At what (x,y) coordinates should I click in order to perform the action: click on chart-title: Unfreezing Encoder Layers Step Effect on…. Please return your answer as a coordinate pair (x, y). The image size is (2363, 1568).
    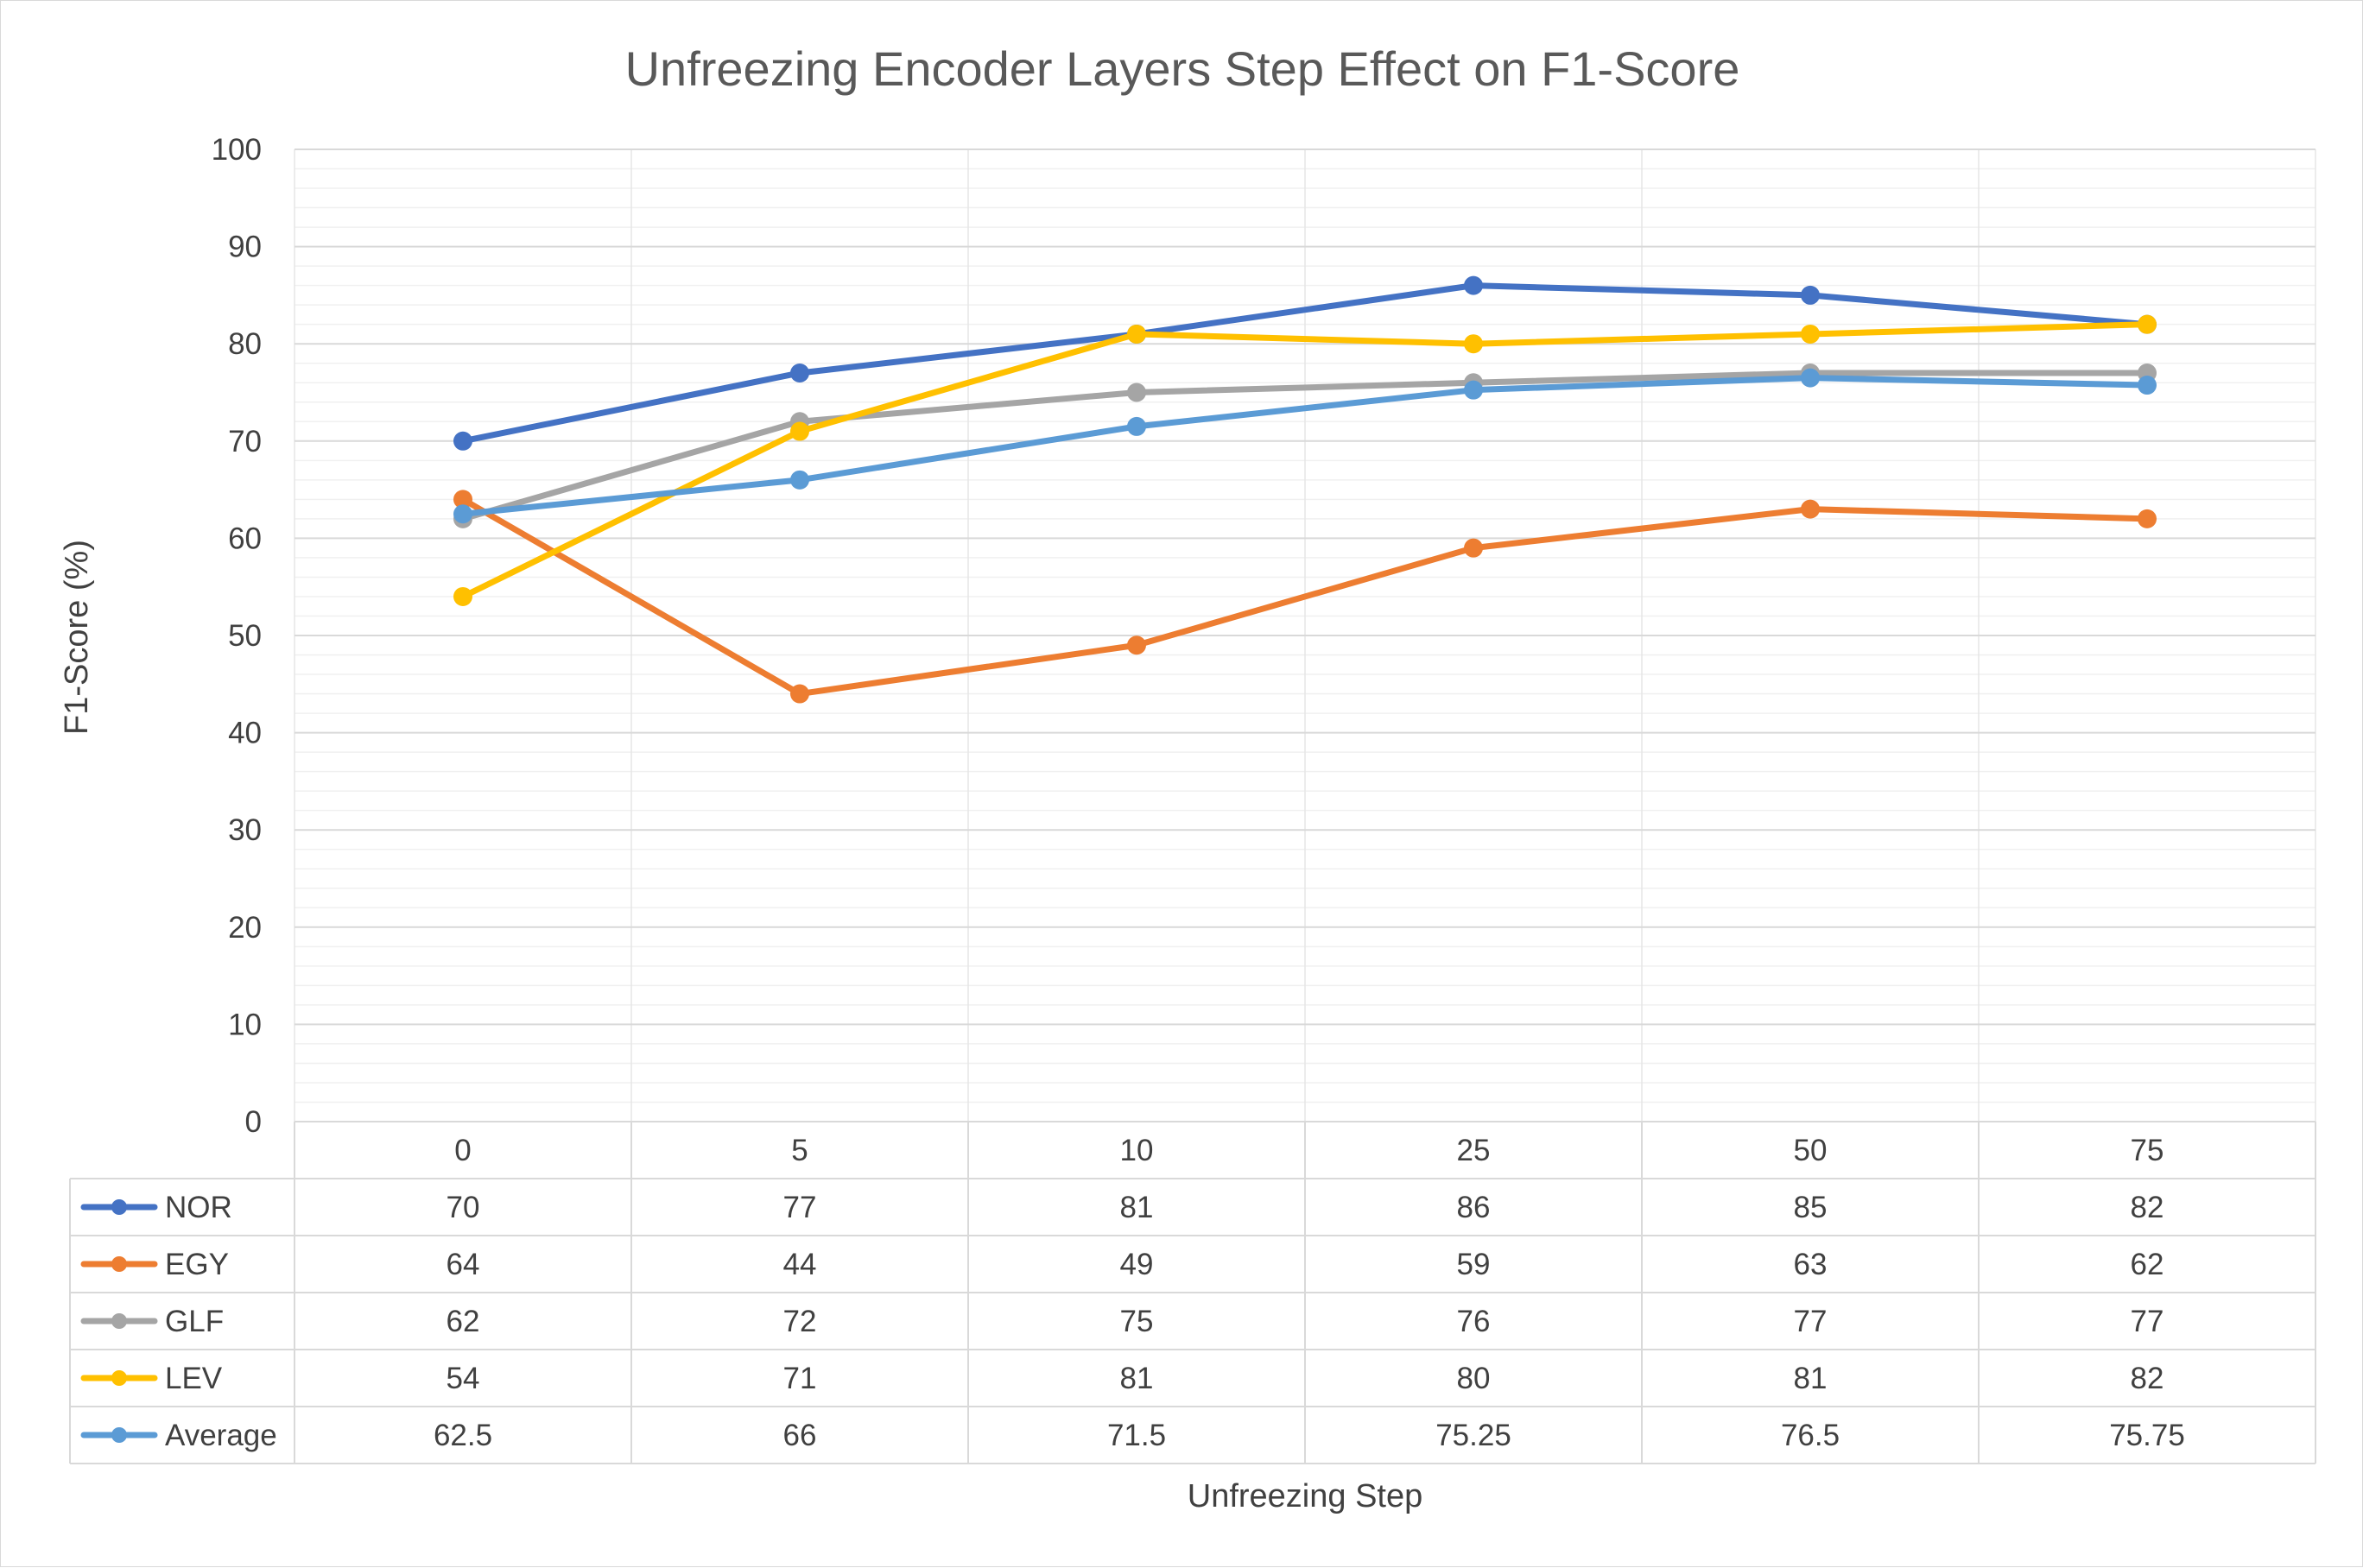
    Looking at the image, I should click on (1182, 68).